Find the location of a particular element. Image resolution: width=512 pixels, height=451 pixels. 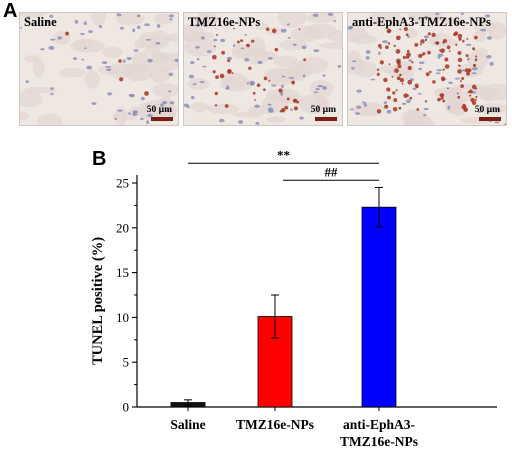

y-tick-label: 25 is located at coordinates (122, 183).